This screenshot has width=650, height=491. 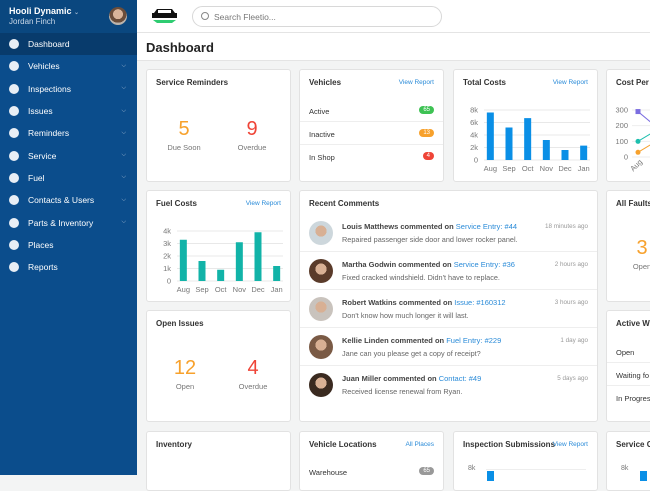 What do you see at coordinates (633, 323) in the screenshot?
I see `card-title: Active Wo` at bounding box center [633, 323].